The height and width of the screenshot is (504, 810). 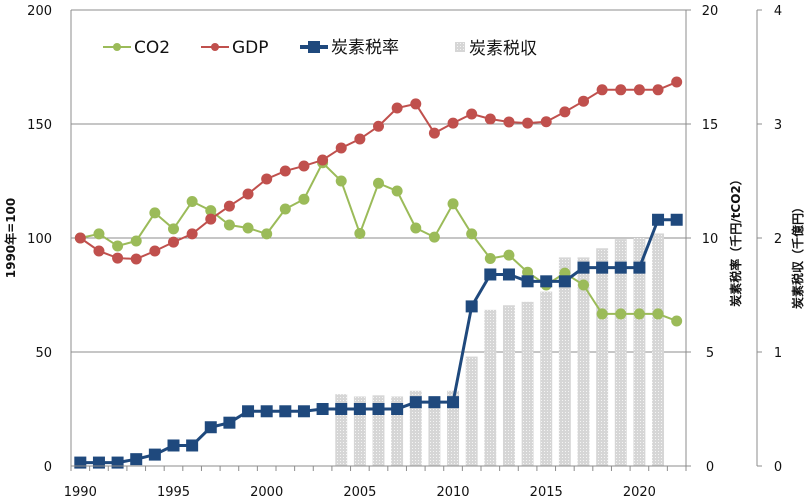 What do you see at coordinates (639, 492) in the screenshot?
I see `x-tick-label: 2020` at bounding box center [639, 492].